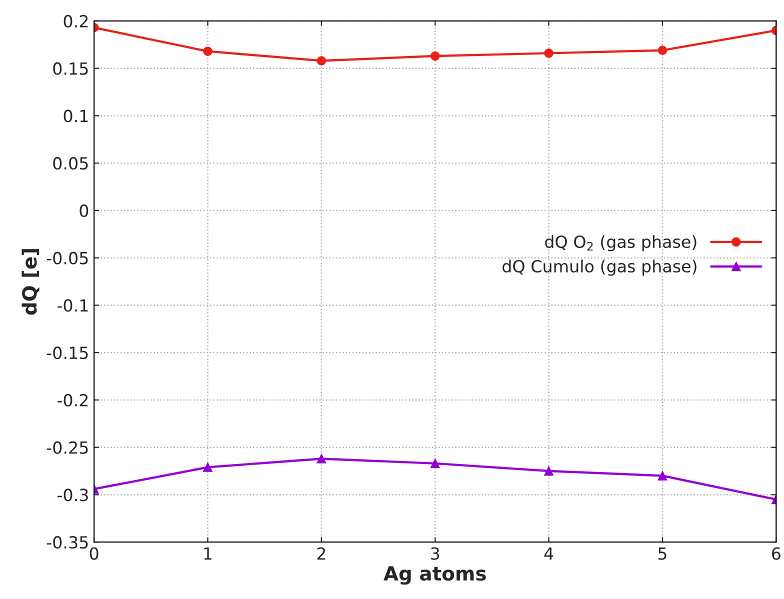 The image size is (784, 599). Describe the element at coordinates (435, 575) in the screenshot. I see `x-axis-title: Ag atoms` at that location.